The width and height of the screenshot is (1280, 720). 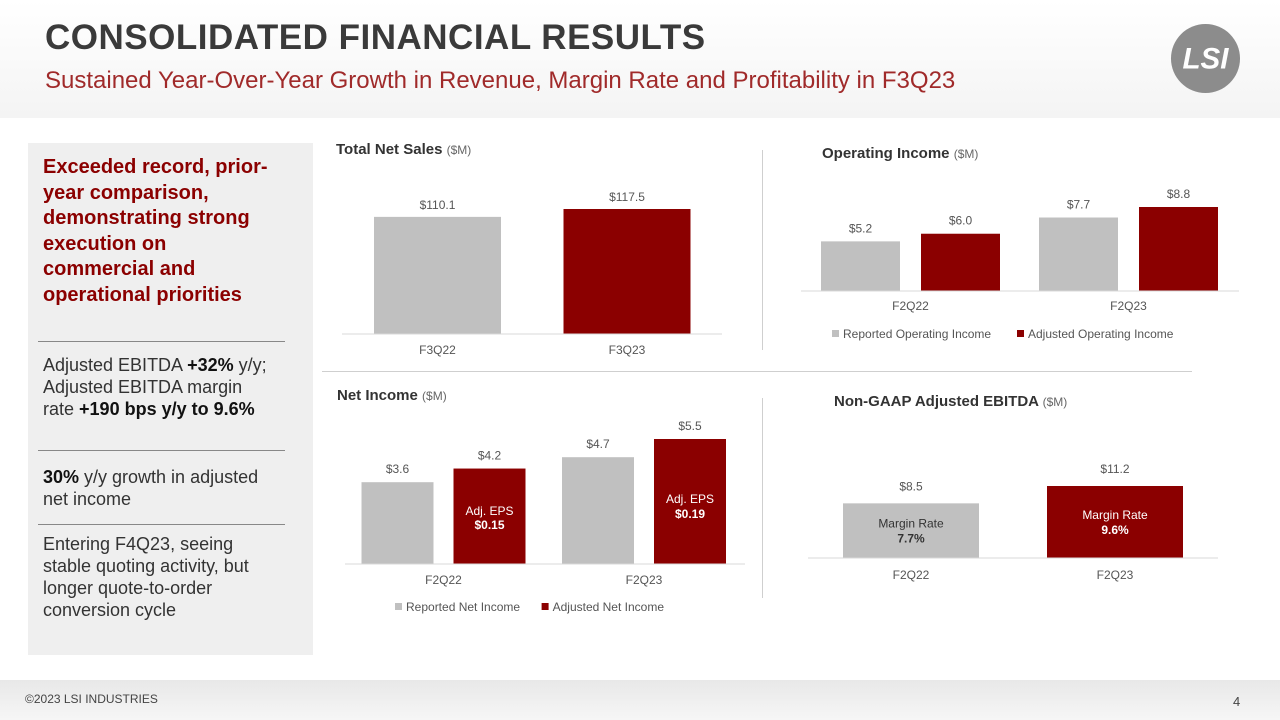 I want to click on data-label: $6.0, so click(x=961, y=221).